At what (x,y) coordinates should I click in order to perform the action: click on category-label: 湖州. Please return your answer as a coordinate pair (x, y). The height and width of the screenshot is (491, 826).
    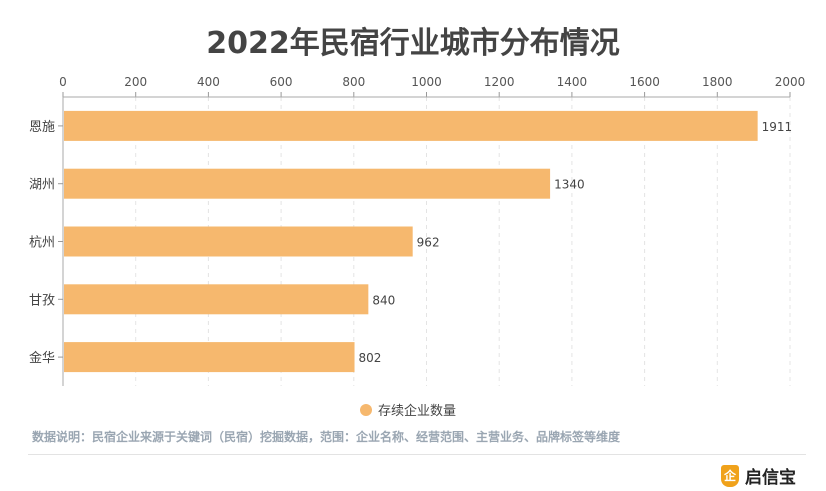
    Looking at the image, I should click on (42, 185).